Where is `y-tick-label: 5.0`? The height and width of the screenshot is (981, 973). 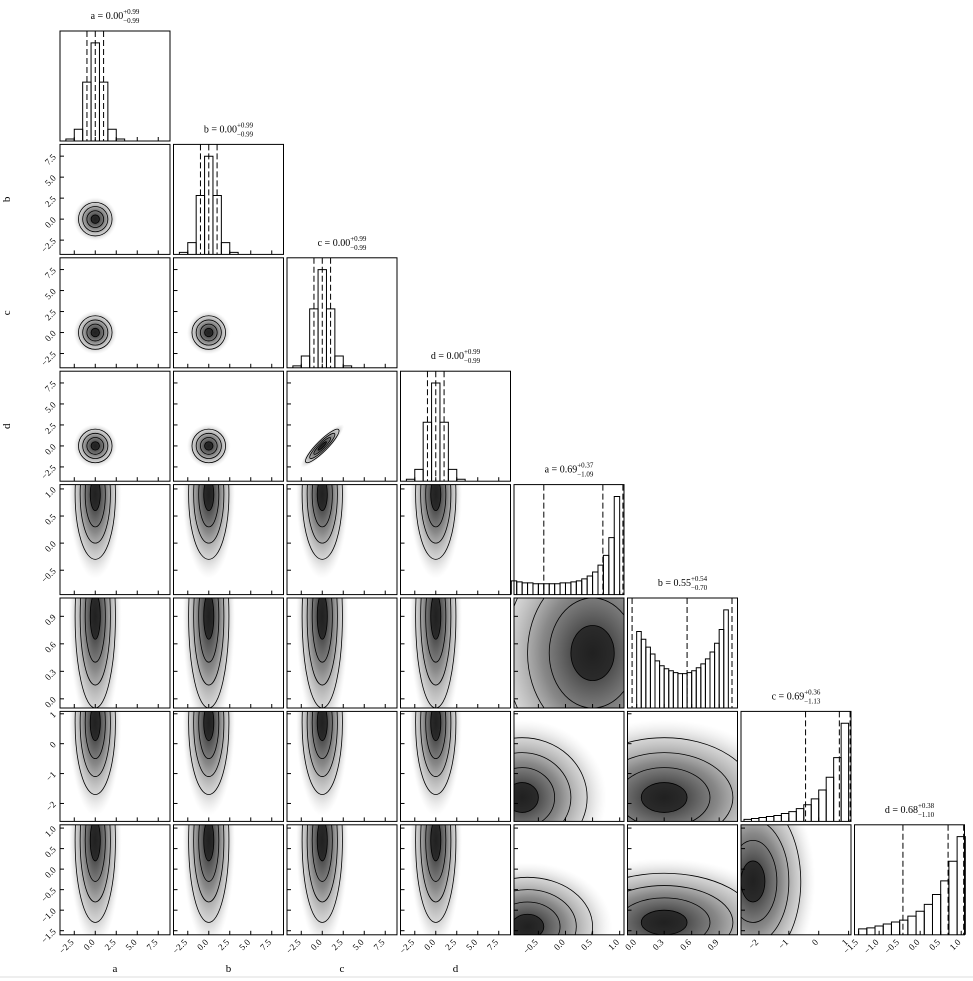
y-tick-label: 5.0 is located at coordinates (50, 406).